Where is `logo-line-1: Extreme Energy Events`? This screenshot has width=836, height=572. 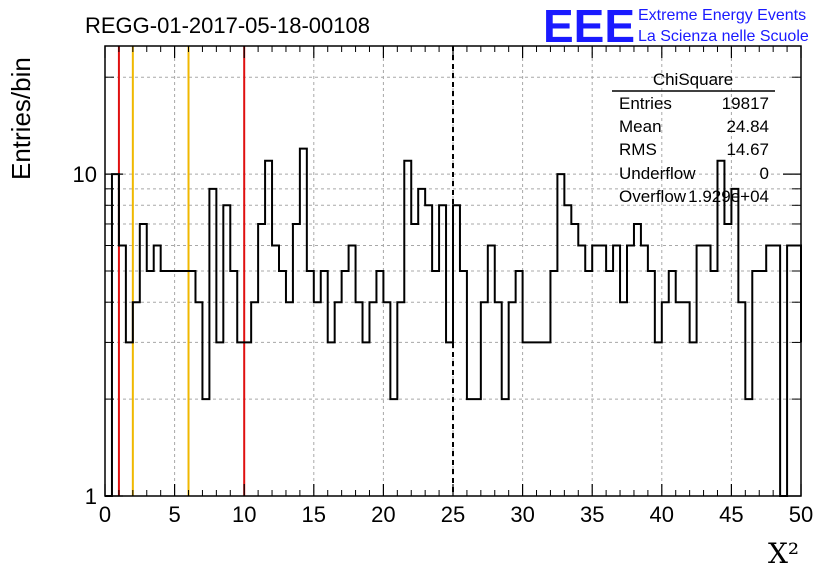 logo-line-1: Extreme Energy Events is located at coordinates (722, 15).